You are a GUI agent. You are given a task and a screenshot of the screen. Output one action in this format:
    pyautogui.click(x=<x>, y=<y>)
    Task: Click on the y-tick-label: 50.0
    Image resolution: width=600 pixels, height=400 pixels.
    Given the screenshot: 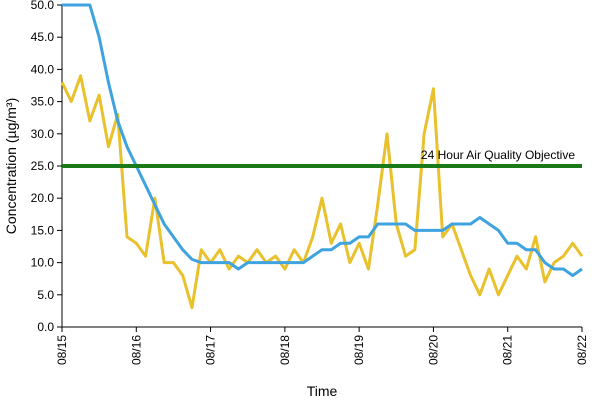 What is the action you would take?
    pyautogui.click(x=43, y=6)
    